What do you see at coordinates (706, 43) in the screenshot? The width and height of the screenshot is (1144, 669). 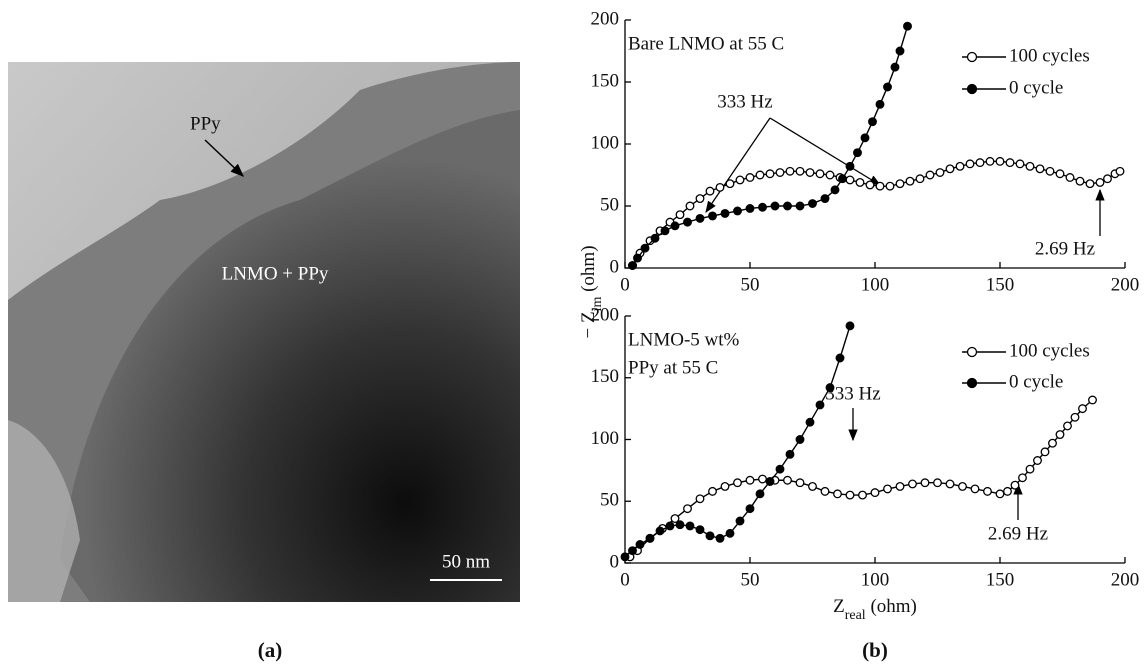 I see `chart-title: Bare LNMO at 55 C` at bounding box center [706, 43].